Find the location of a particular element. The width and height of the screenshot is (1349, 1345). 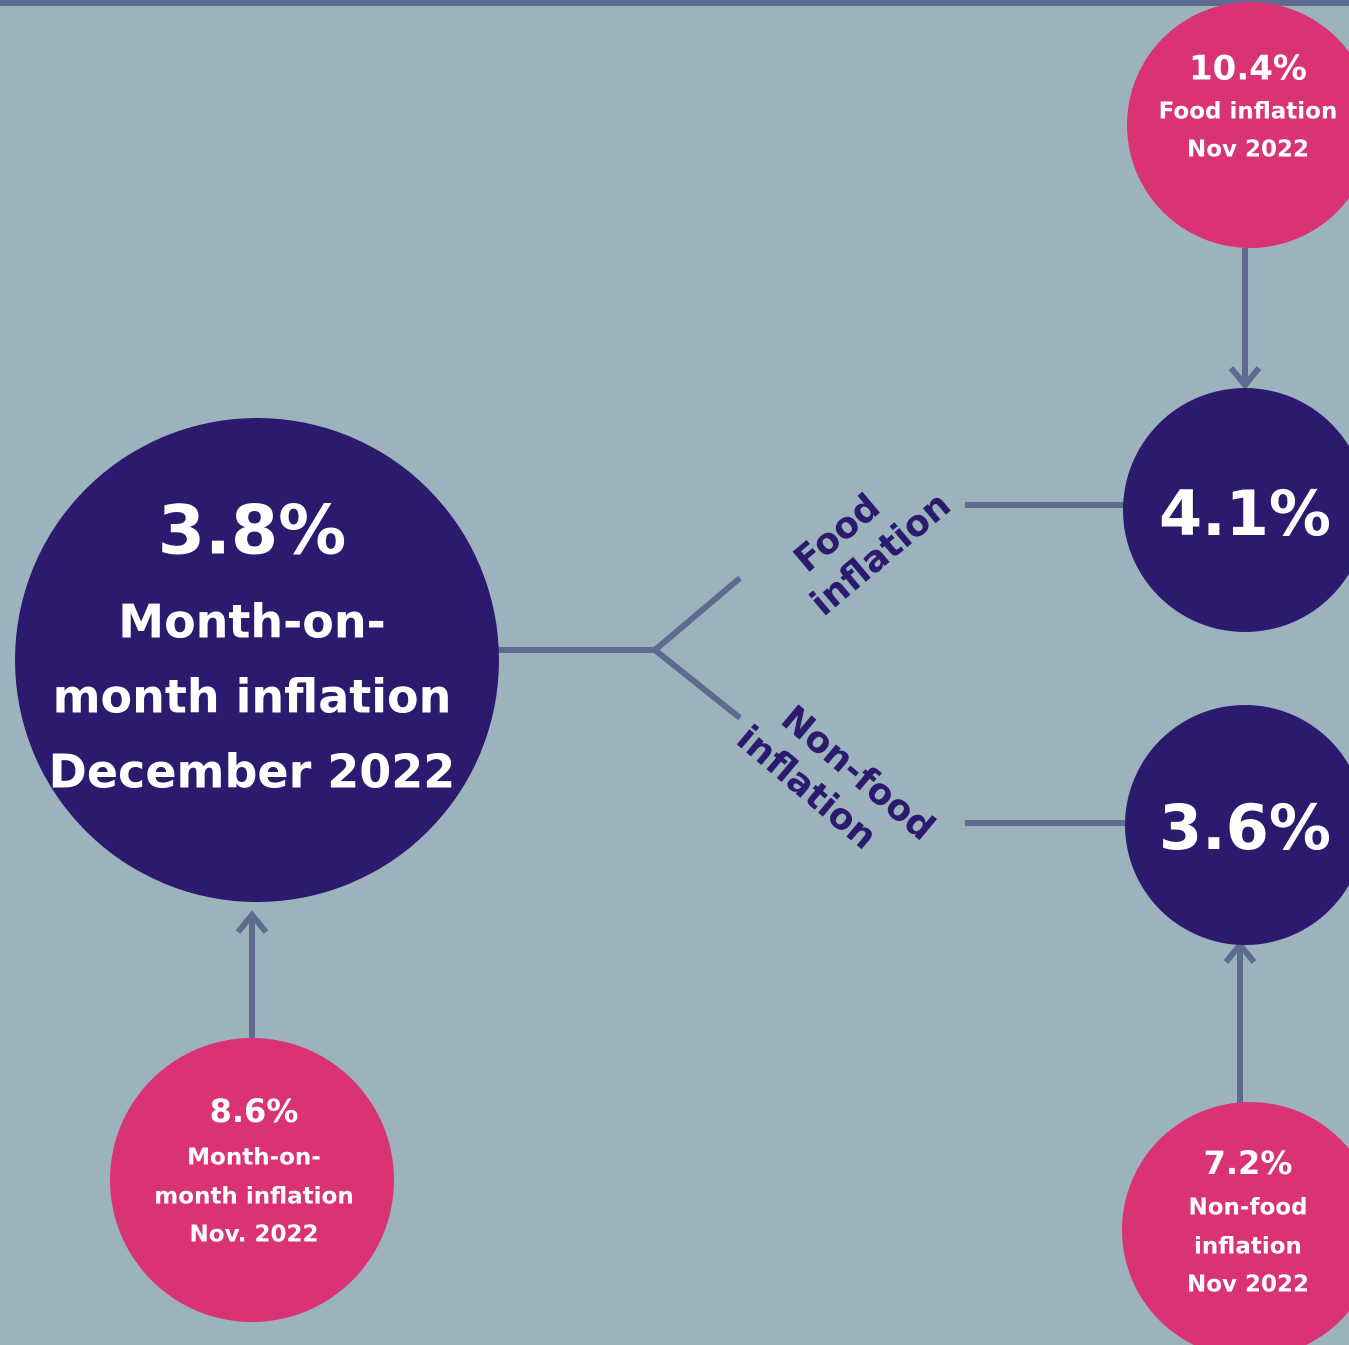

label: December 2022 is located at coordinates (252, 772).